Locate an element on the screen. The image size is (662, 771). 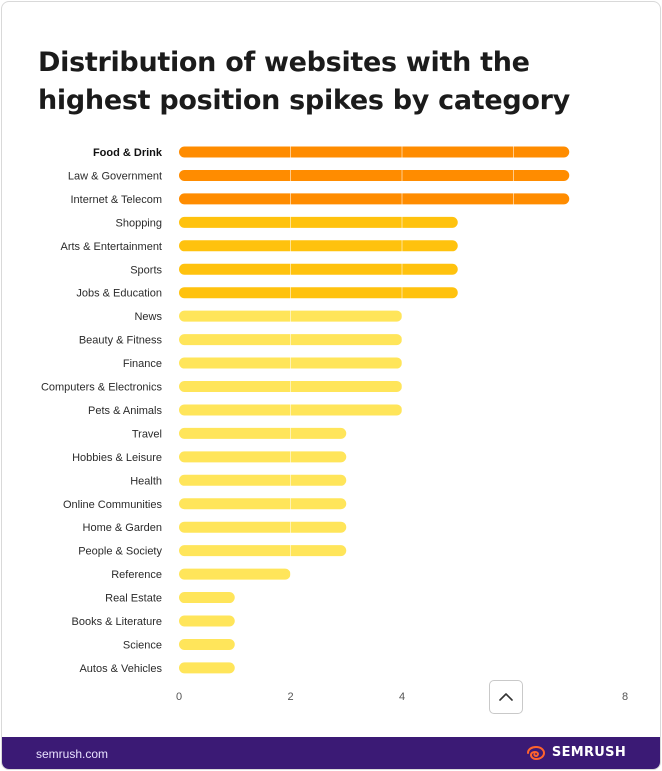
x-tick-label: 8 is located at coordinates (625, 697).